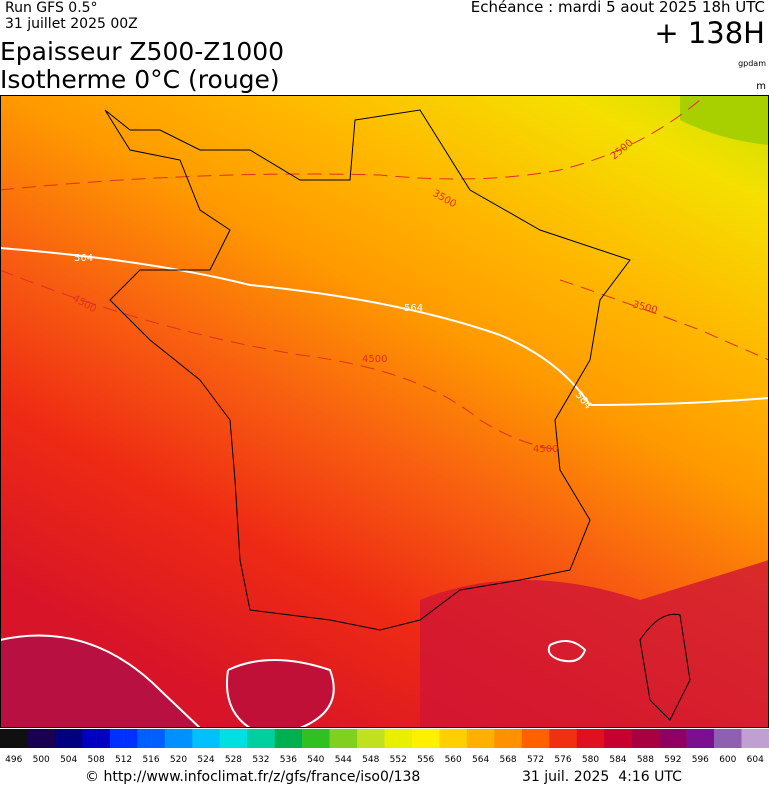 The height and width of the screenshot is (790, 769). What do you see at coordinates (315, 760) in the screenshot?
I see `colorbar-label: 540` at bounding box center [315, 760].